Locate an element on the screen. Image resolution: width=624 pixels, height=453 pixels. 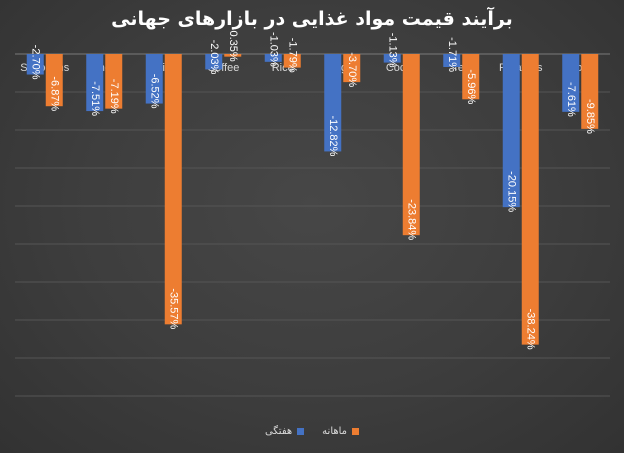
chart-legend: هفتگی ماهانه is located at coordinates (312, 431).